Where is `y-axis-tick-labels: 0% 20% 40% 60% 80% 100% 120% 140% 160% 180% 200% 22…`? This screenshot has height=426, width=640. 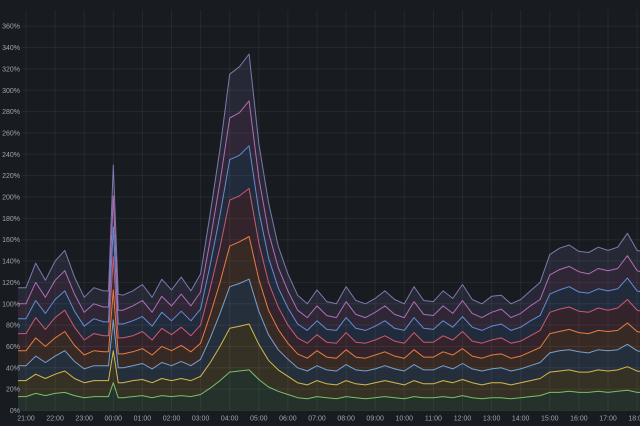
y-axis-tick-labels: 0% 20% 40% 60% 80% 100% 120% 140% 160% 180% 200% 22… is located at coordinates (11, 219).